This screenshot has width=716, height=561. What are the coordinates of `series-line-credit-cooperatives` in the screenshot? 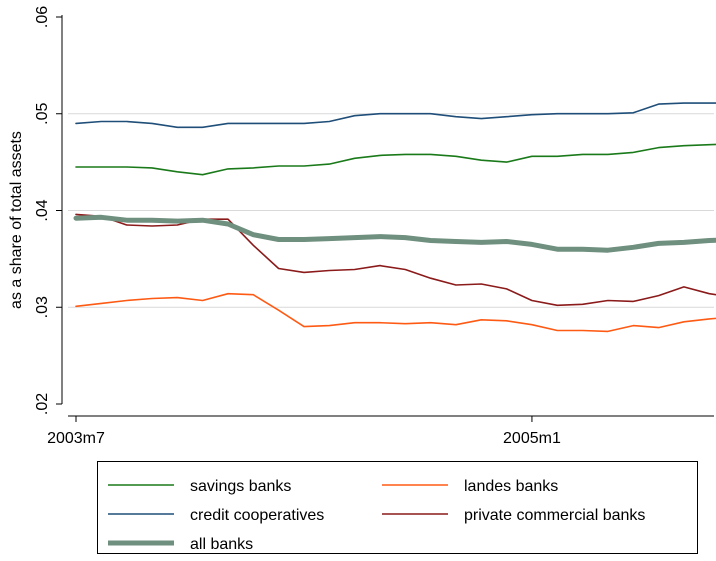 It's located at (395, 115).